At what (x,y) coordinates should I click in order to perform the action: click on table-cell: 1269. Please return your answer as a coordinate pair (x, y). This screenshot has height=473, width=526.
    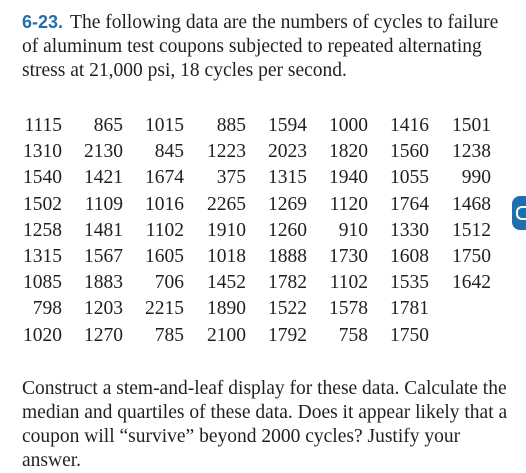
    Looking at the image, I should click on (287, 204).